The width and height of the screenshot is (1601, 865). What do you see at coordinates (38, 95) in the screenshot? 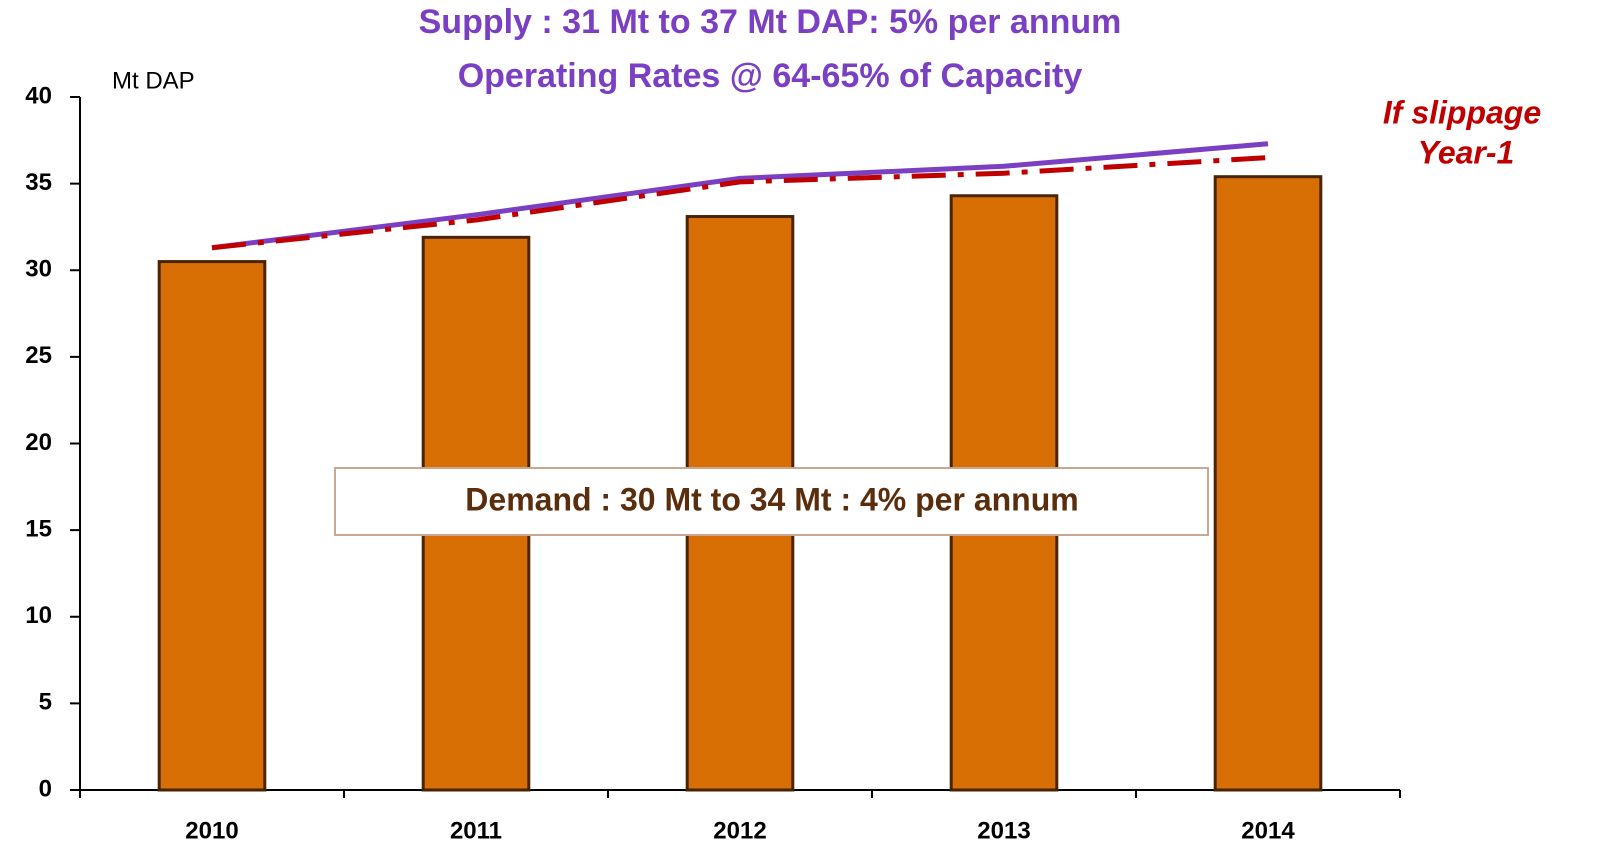
I see `y-tick-label: 40` at bounding box center [38, 95].